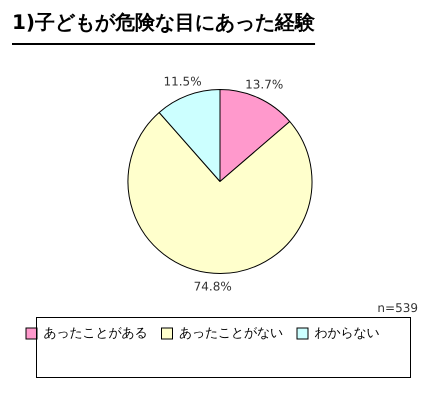 The image size is (440, 395). I want to click on legend-label: あったことがある, so click(96, 333).